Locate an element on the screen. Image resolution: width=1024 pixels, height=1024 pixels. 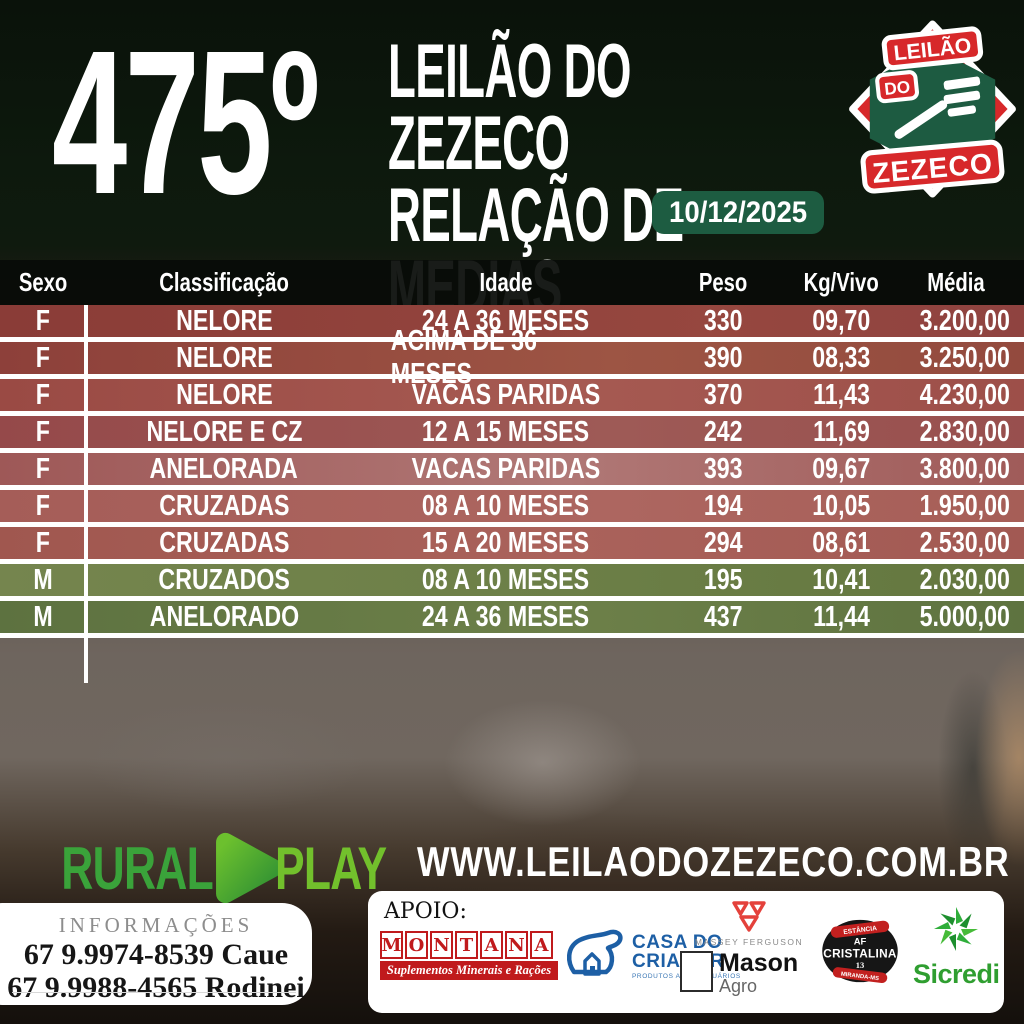
sicredi-name: Sicredi is located at coordinates (956, 974).